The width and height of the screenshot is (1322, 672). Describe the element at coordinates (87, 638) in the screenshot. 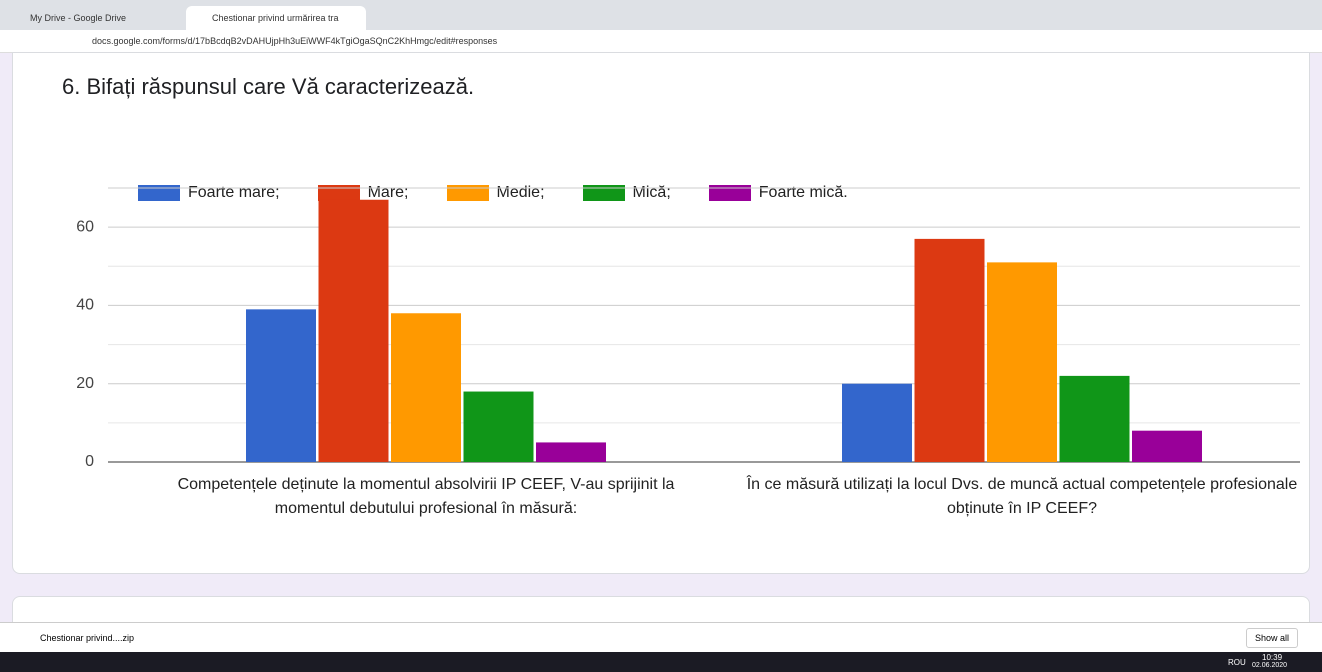

I see `download-file: Chestionar privind....zip` at that location.